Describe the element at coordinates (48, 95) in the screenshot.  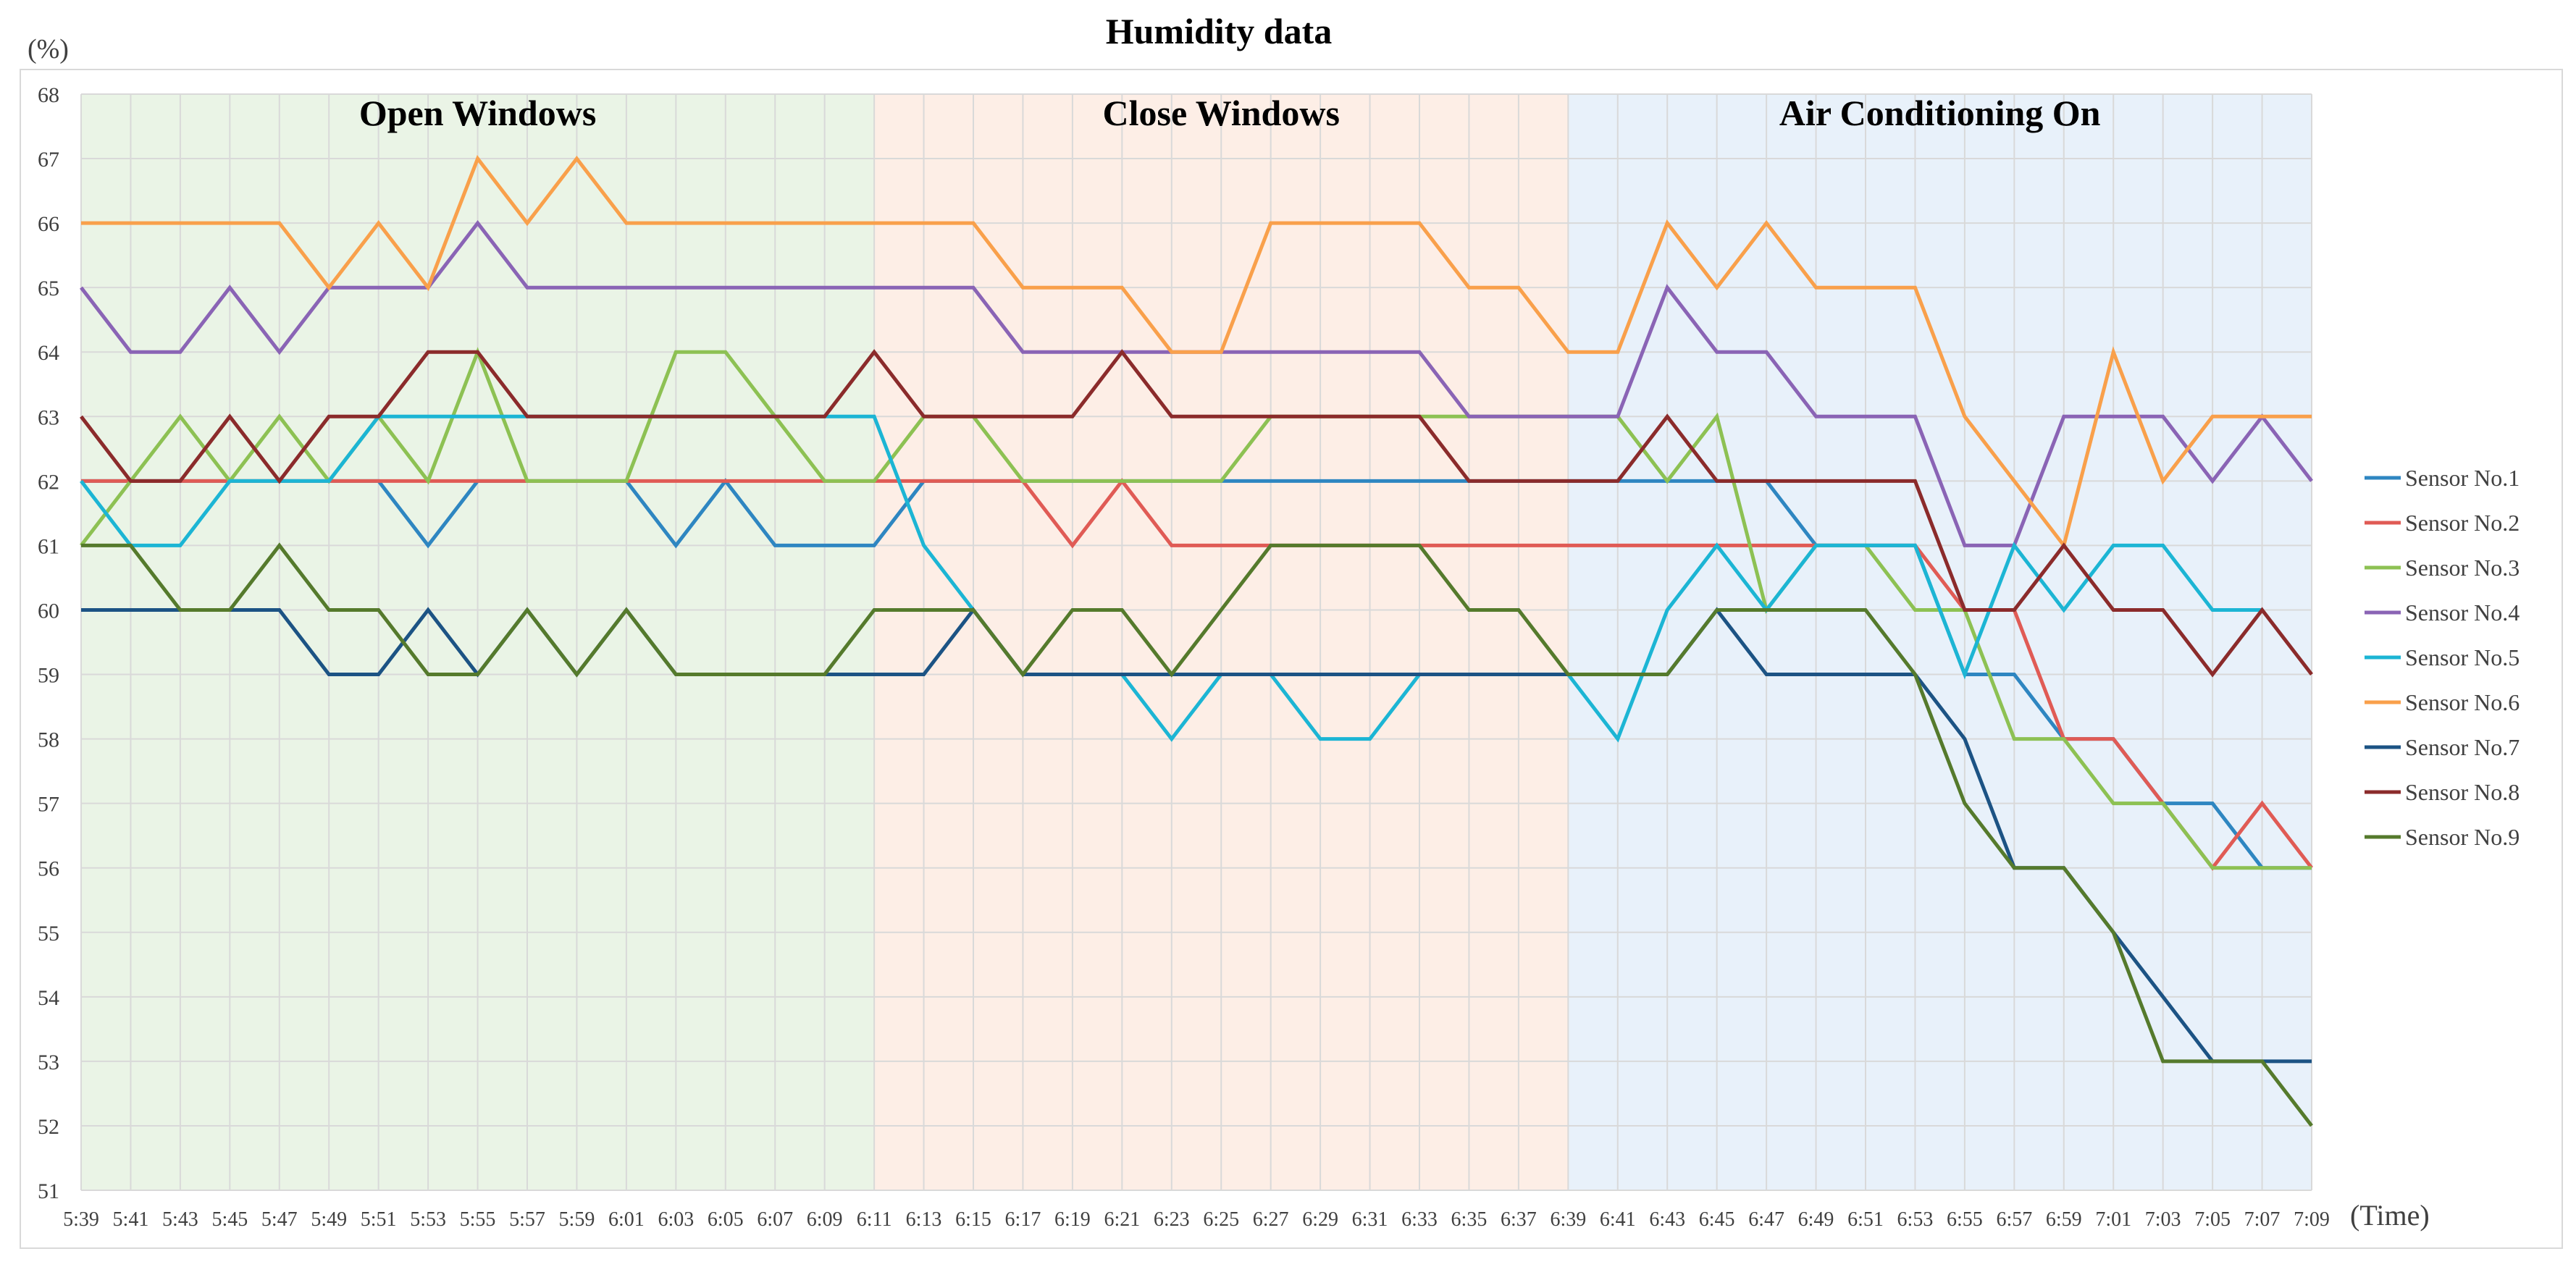
I see `y-tick-label: 68` at that location.